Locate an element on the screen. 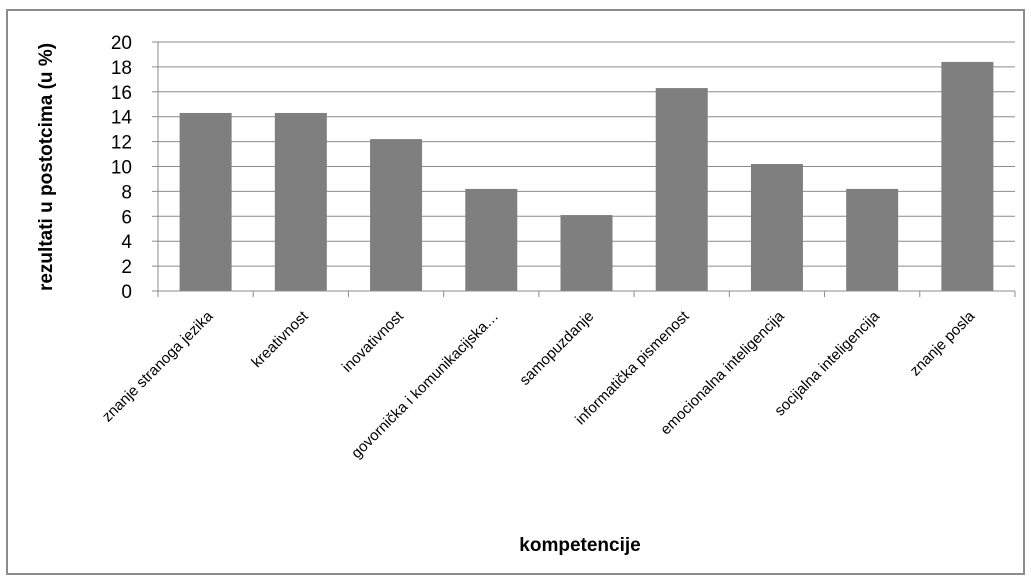  y-tick-label: 20 is located at coordinates (121, 43).